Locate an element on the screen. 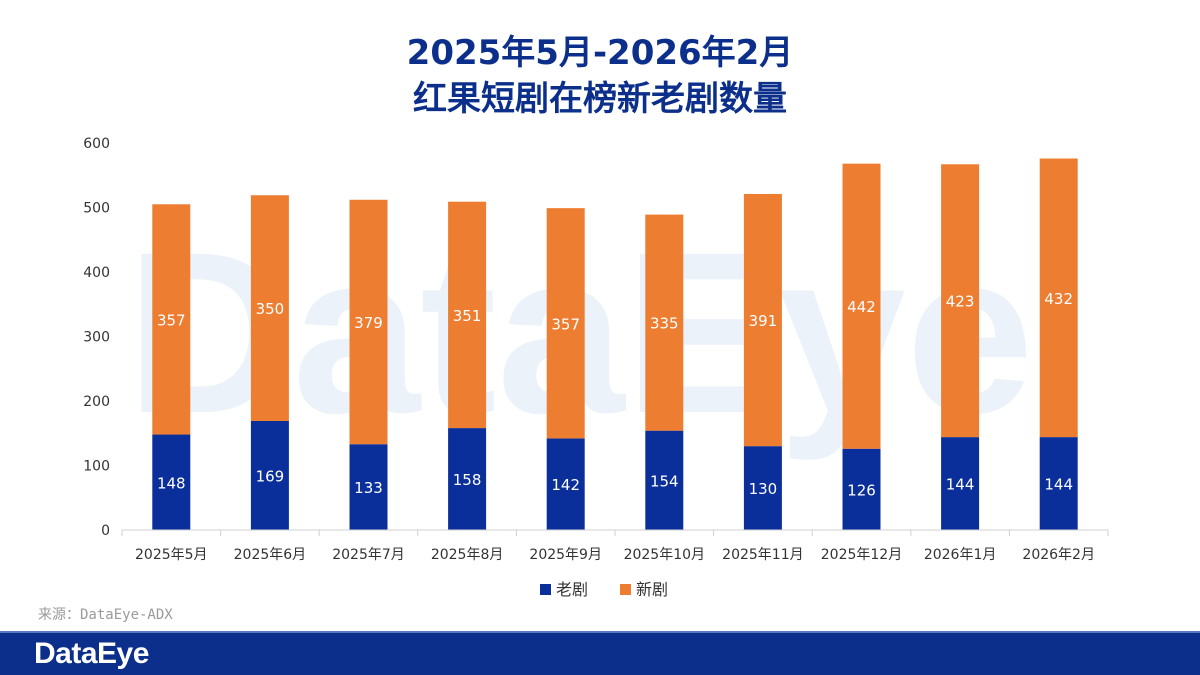 Image resolution: width=1200 pixels, height=675 pixels. footer-bar: DataEye is located at coordinates (600, 653).